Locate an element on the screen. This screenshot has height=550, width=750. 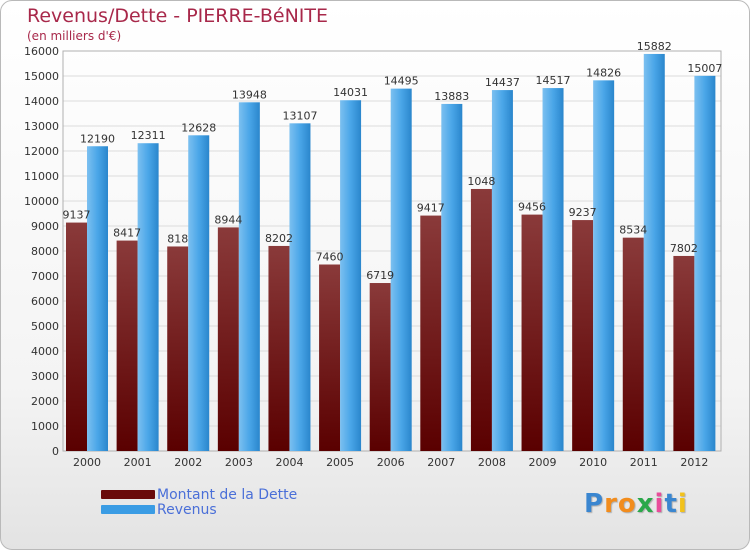
chart-subtitle: (en milliers d'€) is located at coordinates (74, 36).